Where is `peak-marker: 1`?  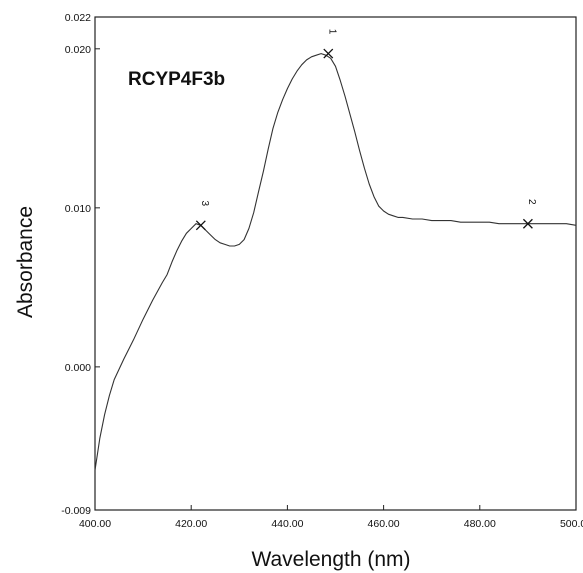 peak-marker: 1 is located at coordinates (330, 44).